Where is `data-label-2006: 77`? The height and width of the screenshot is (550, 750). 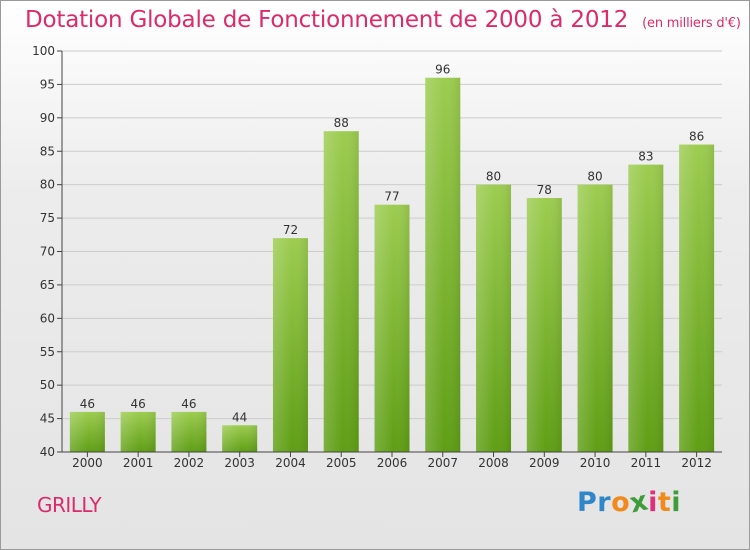
data-label-2006: 77 is located at coordinates (391, 197).